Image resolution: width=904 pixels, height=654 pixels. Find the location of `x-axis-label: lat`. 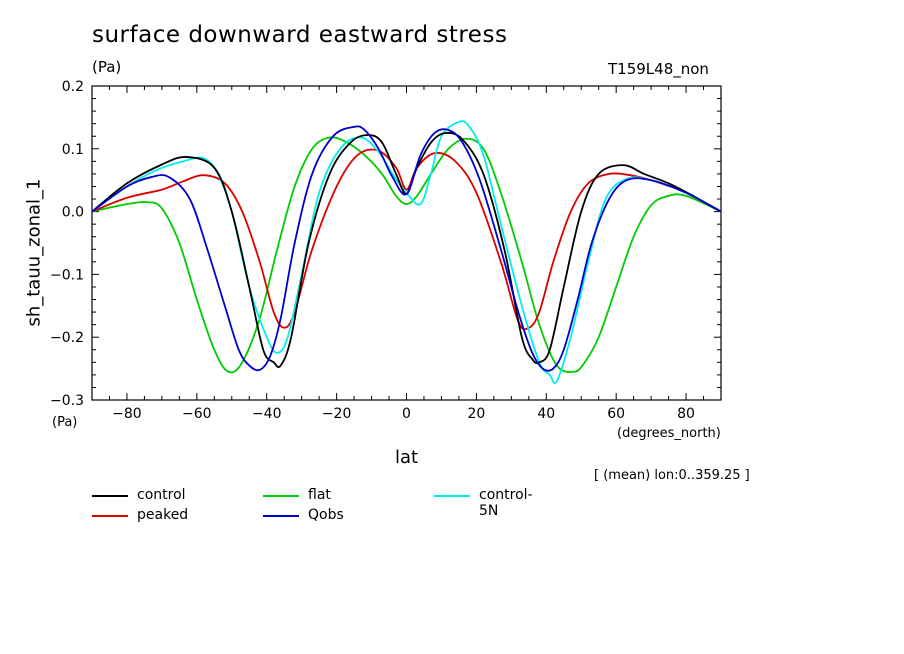

x-axis-label: lat is located at coordinates (407, 457).